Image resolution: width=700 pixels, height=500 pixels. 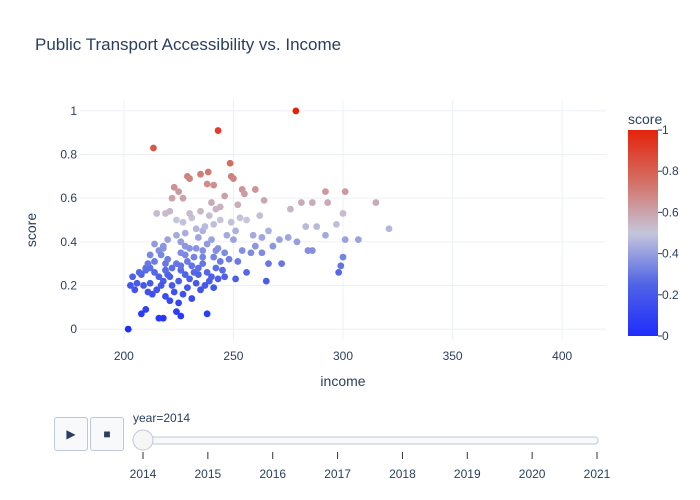 What do you see at coordinates (107, 434) in the screenshot?
I see `stop-button: ■` at bounding box center [107, 434].